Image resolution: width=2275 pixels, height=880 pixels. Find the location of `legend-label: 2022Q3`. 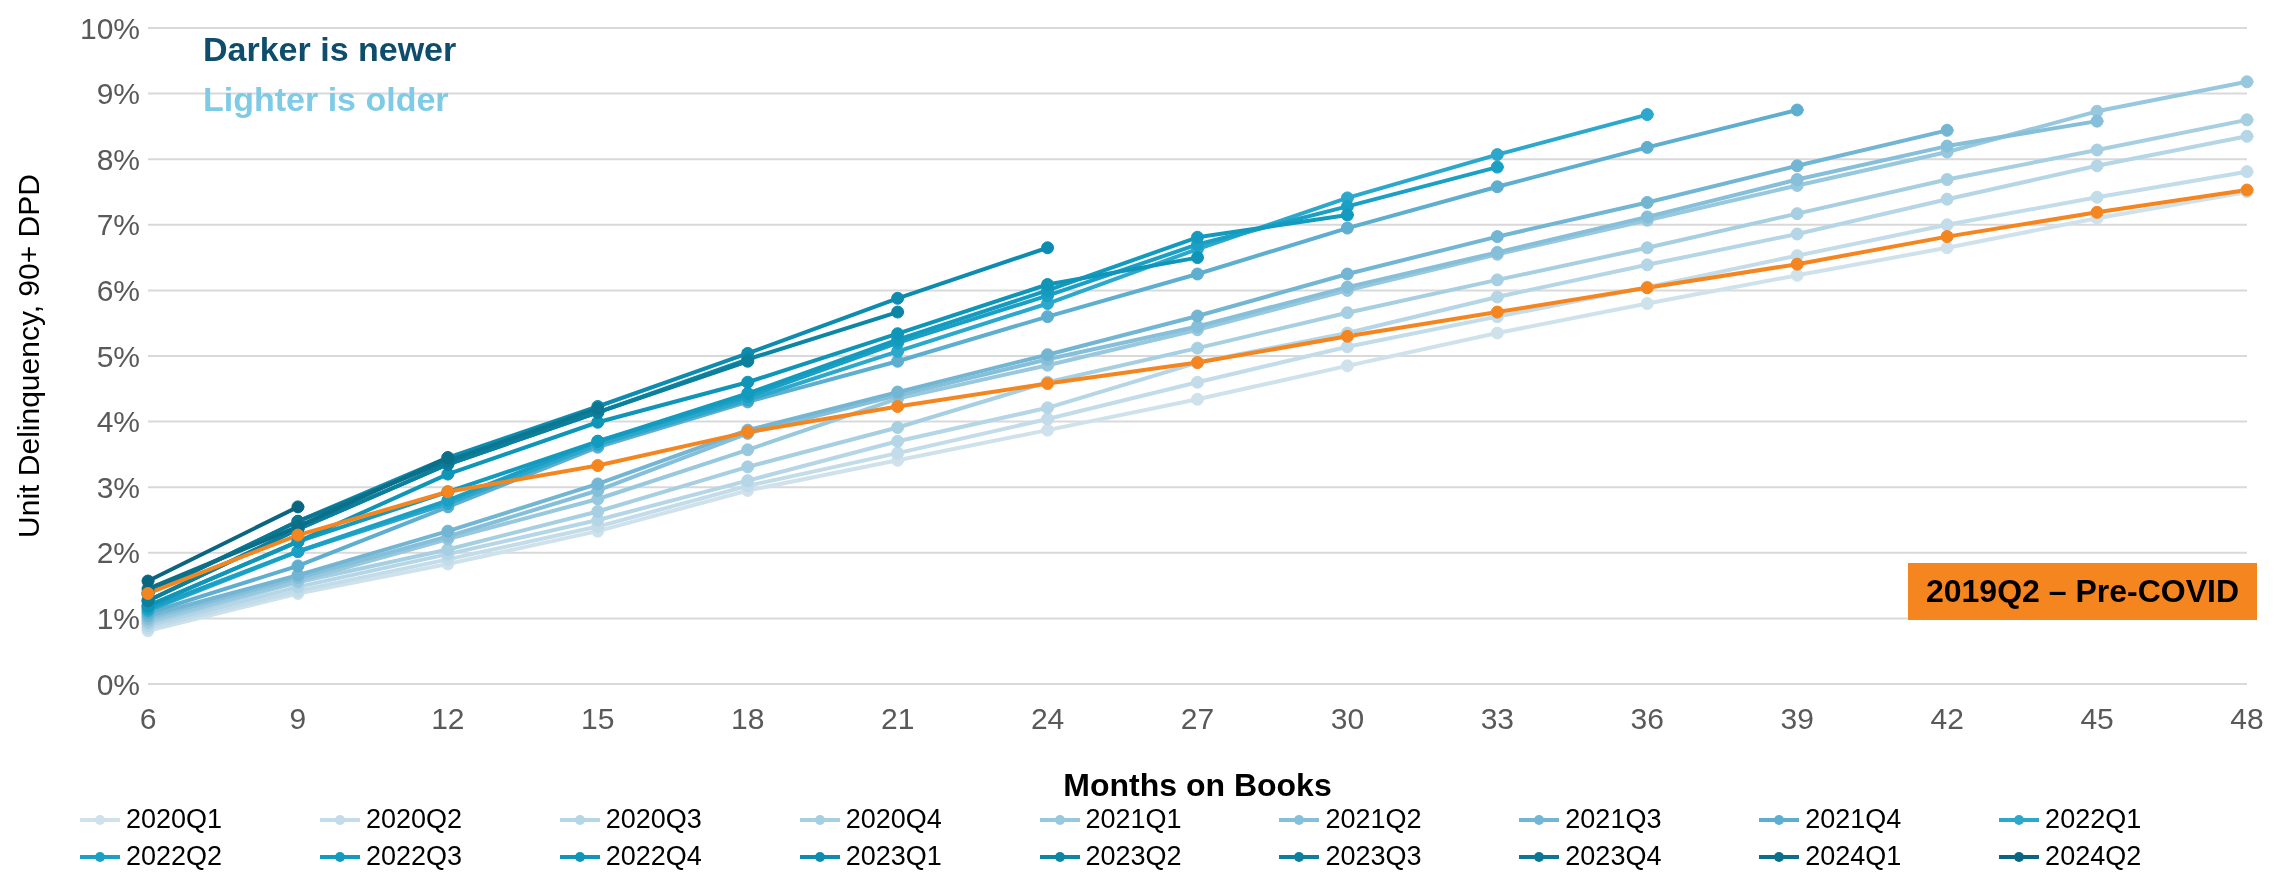

legend-label: 2022Q3 is located at coordinates (413, 856).